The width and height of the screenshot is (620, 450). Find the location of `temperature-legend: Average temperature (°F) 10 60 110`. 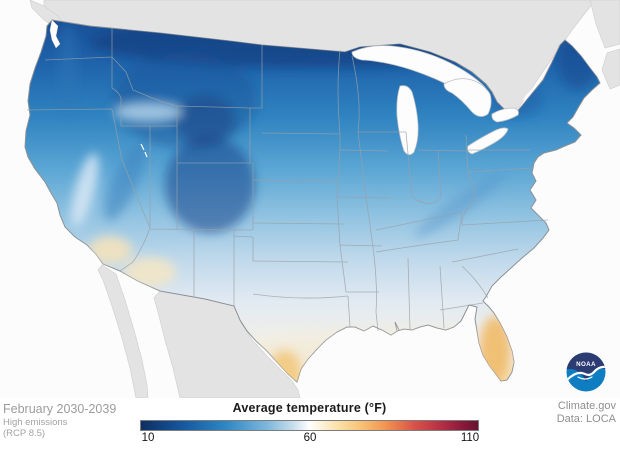

temperature-legend: Average temperature (°F) 10 60 110 is located at coordinates (309, 424).